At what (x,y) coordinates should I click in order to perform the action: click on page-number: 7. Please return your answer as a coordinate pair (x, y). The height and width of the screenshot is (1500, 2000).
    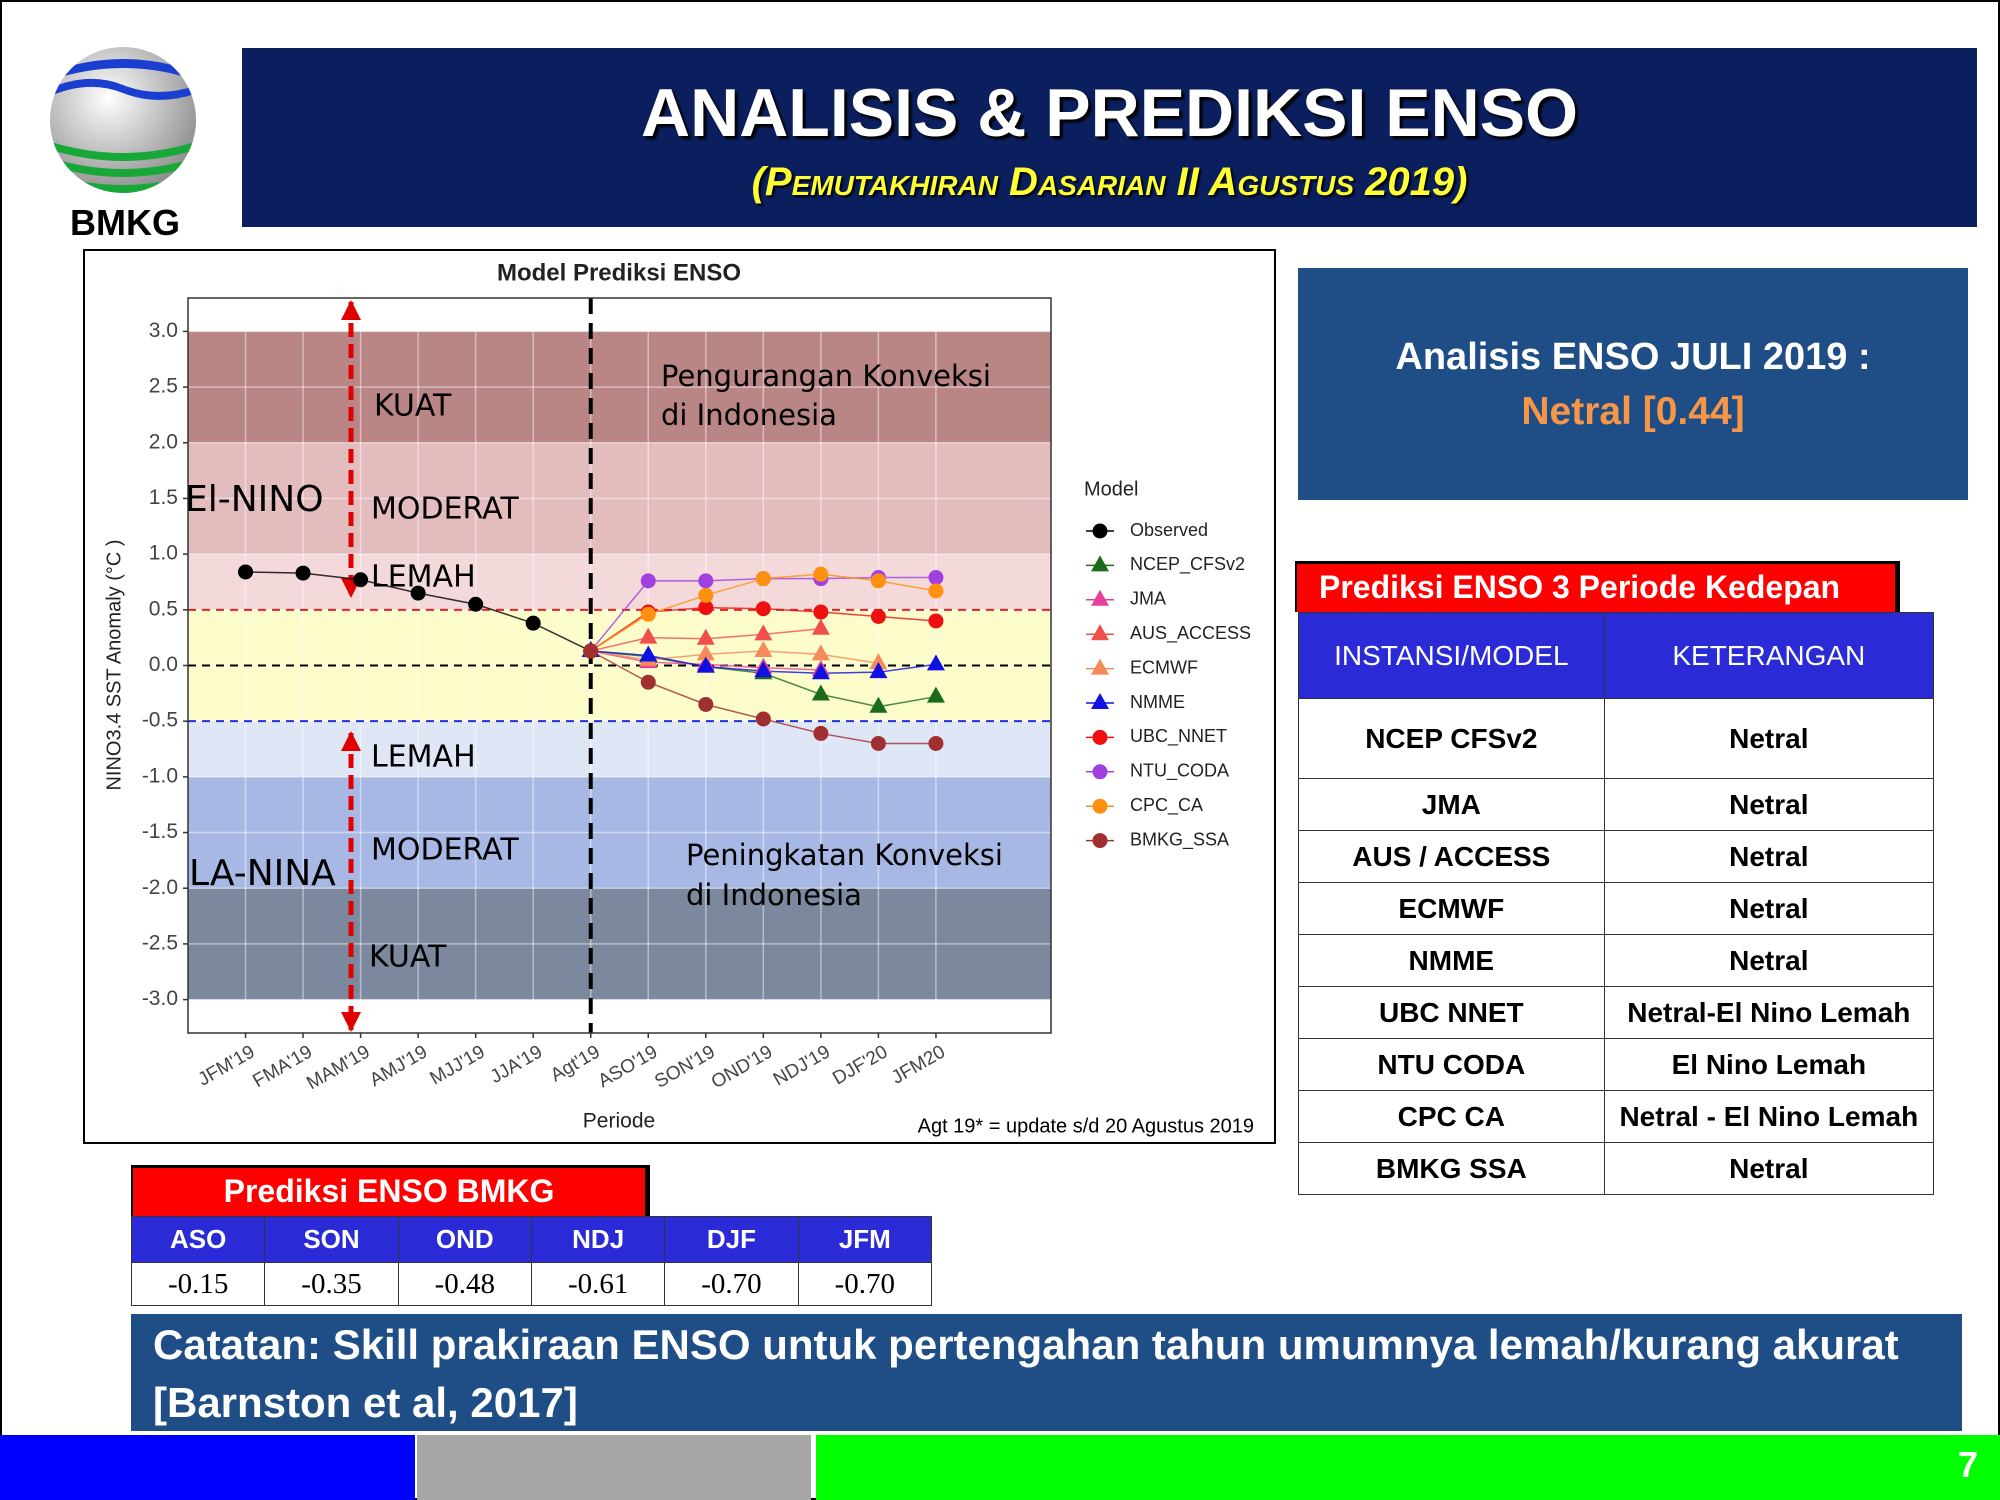
    Looking at the image, I should click on (1967, 1464).